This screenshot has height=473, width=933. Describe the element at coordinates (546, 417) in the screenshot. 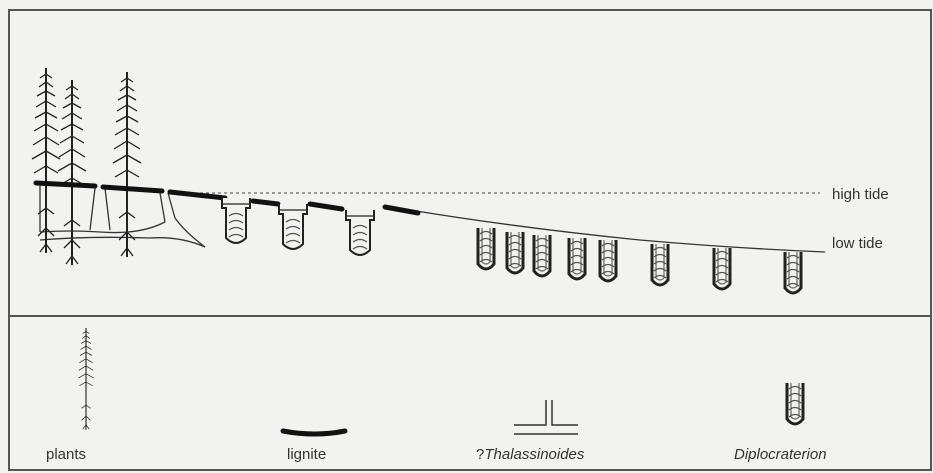

I see `legend-thalassinoides-symbol` at that location.